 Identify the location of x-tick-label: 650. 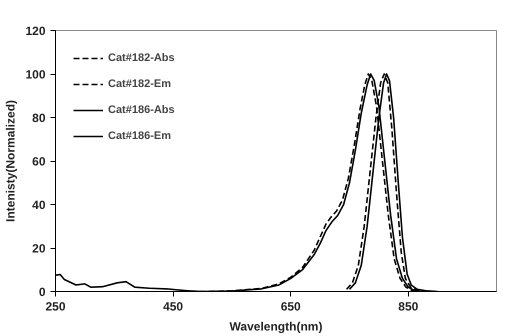
(291, 307).